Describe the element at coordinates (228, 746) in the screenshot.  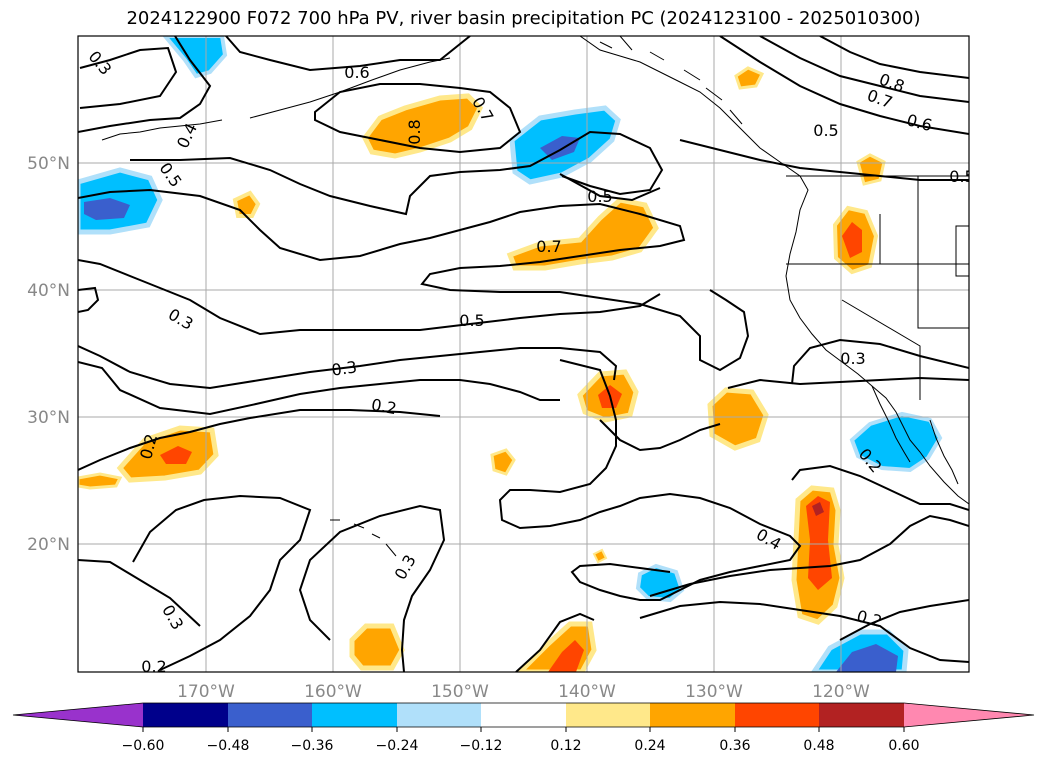
I see `colorbar-tick-label: −0.48` at that location.